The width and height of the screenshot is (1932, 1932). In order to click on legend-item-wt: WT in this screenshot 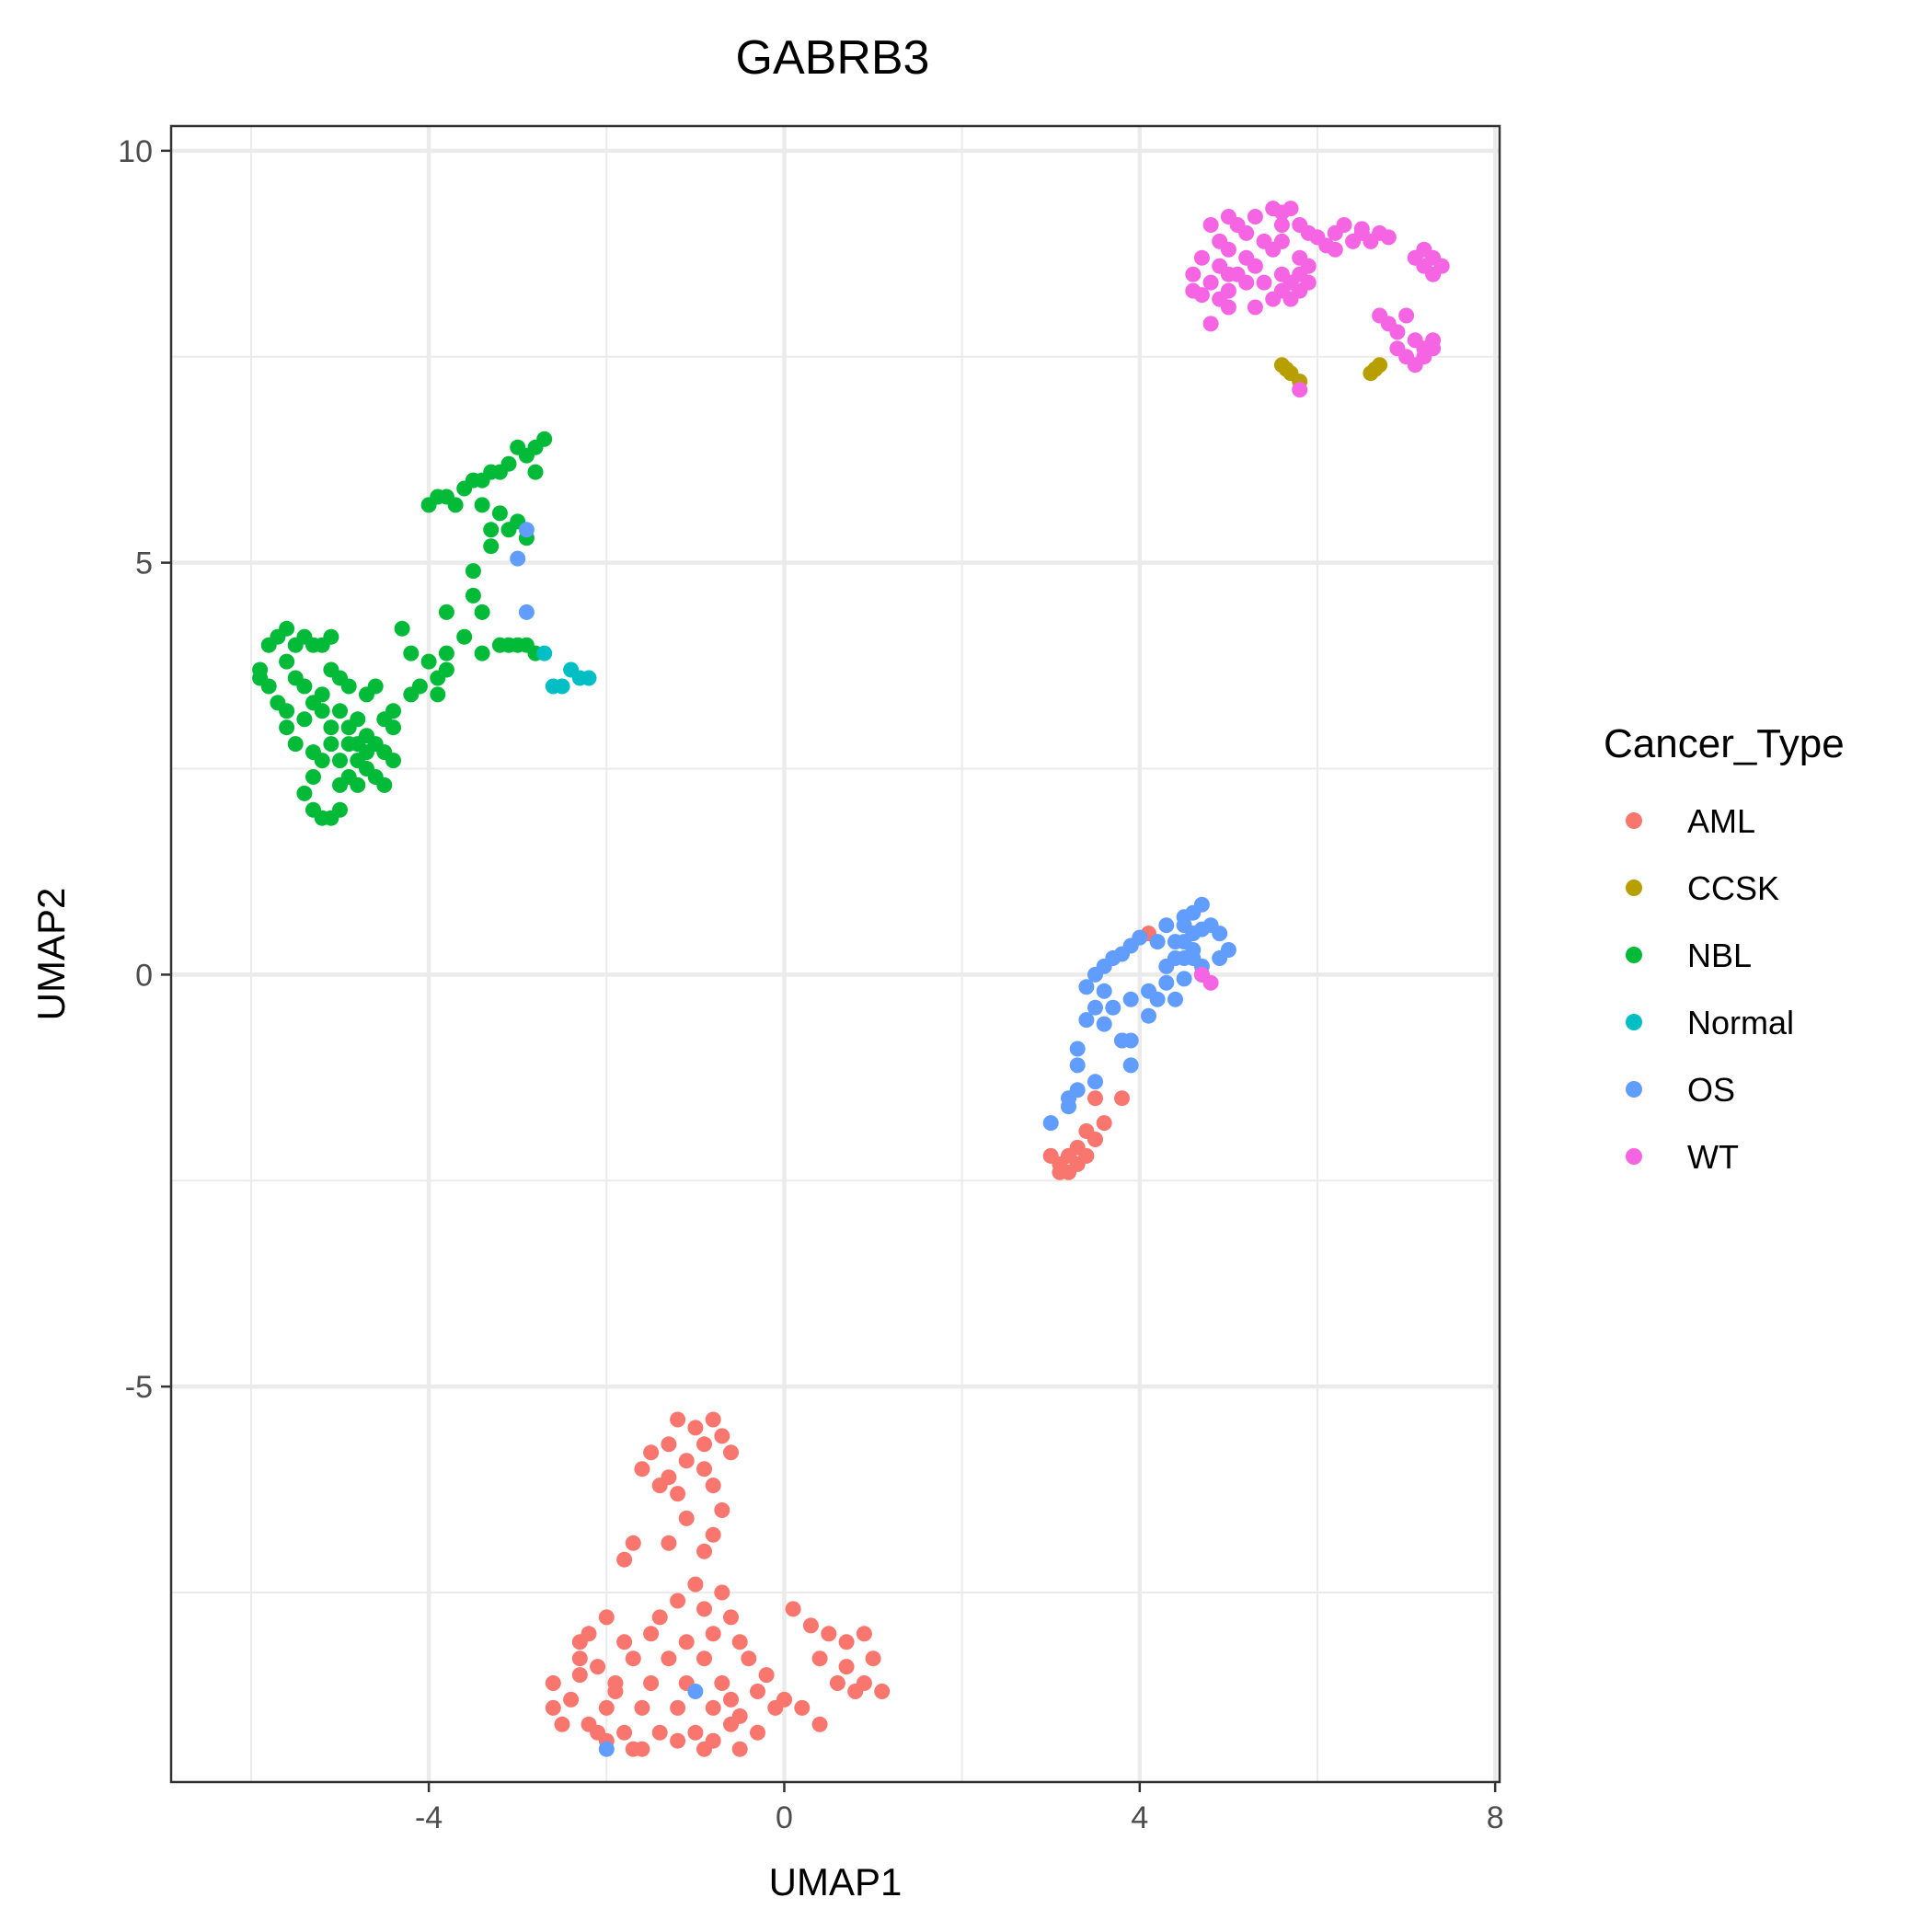, I will do `click(1682, 1157)`.